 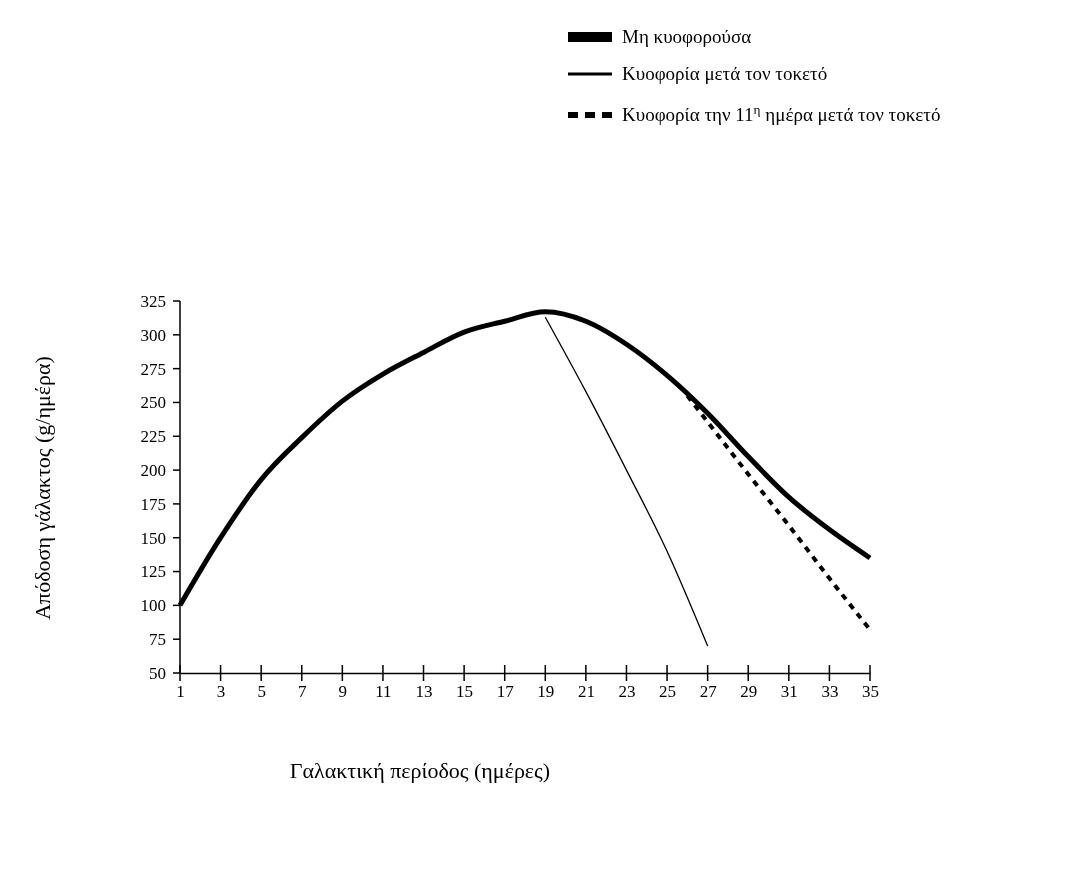 I want to click on x-tick-label: 25, so click(x=668, y=692).